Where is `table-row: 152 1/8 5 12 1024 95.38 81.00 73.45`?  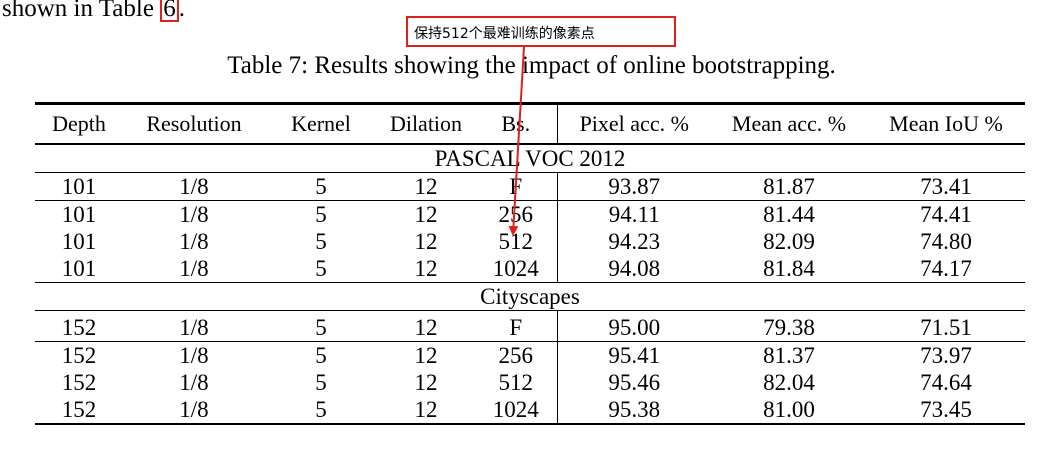
table-row: 152 1/8 5 12 1024 95.38 81.00 73.45 is located at coordinates (530, 410).